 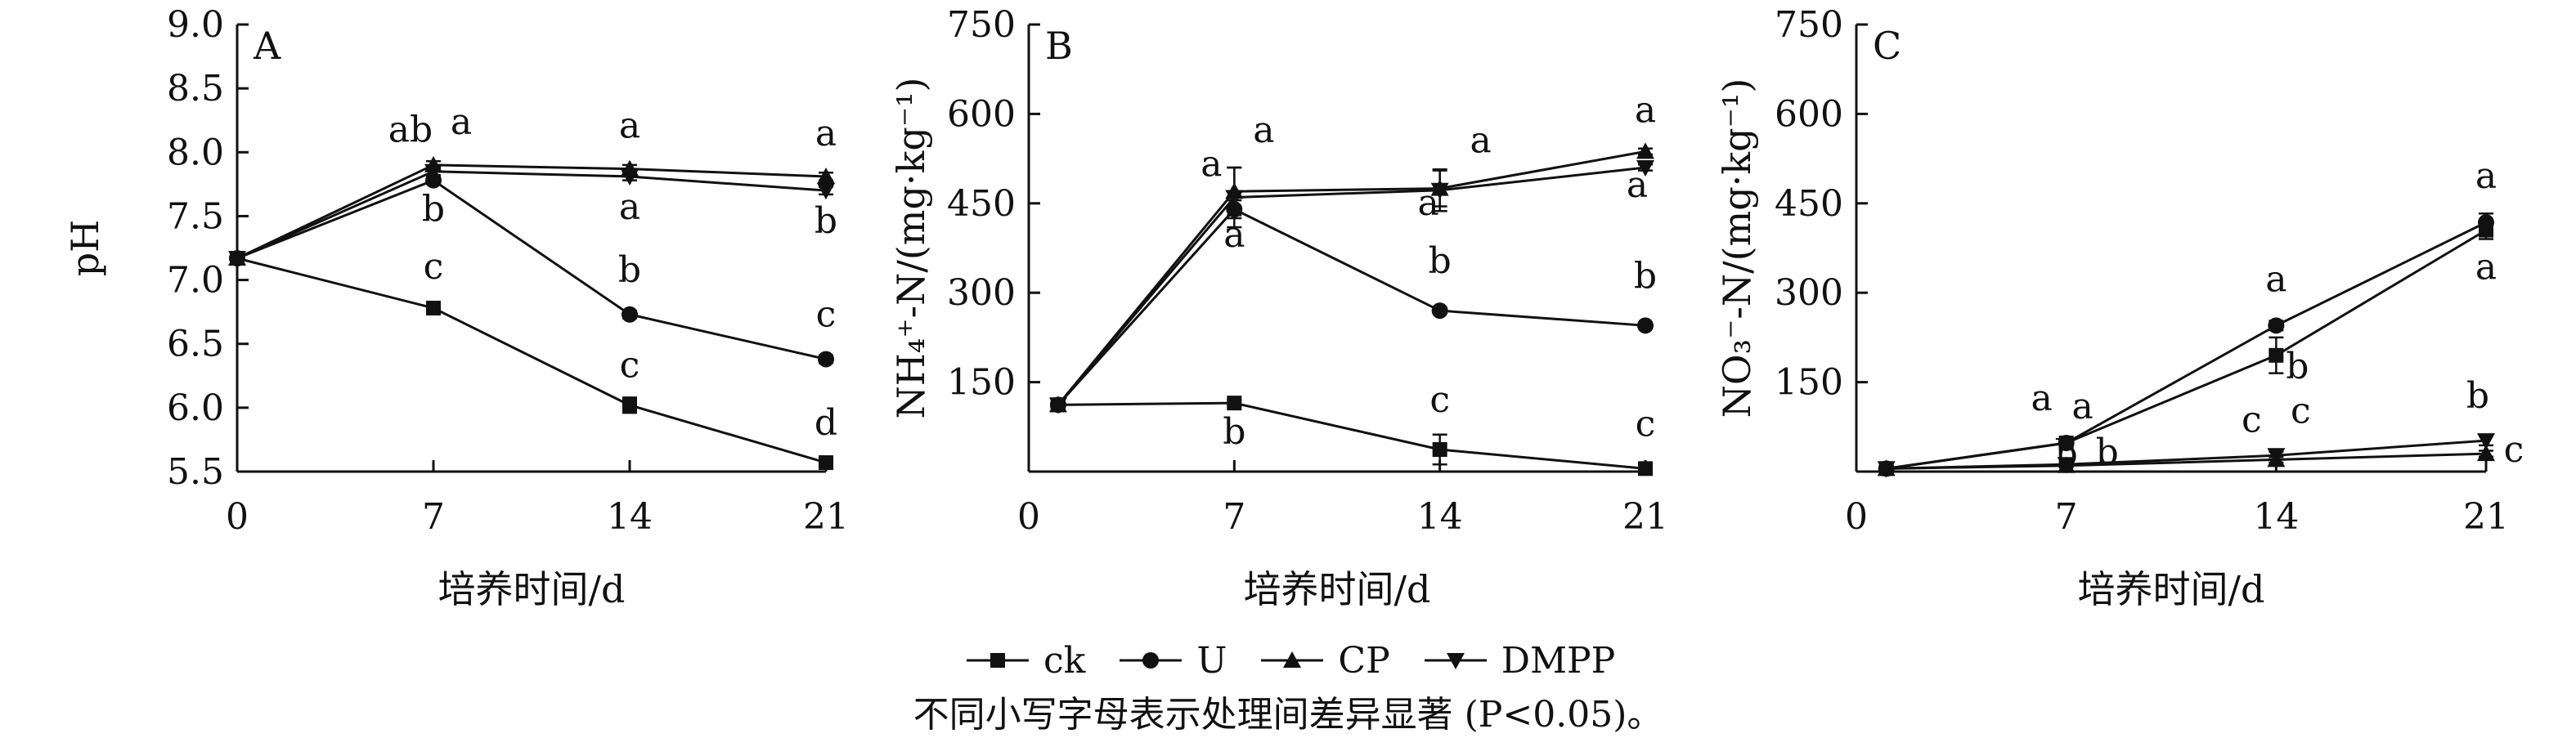 What do you see at coordinates (195, 216) in the screenshot?
I see `y-tick-label: 7.5` at bounding box center [195, 216].